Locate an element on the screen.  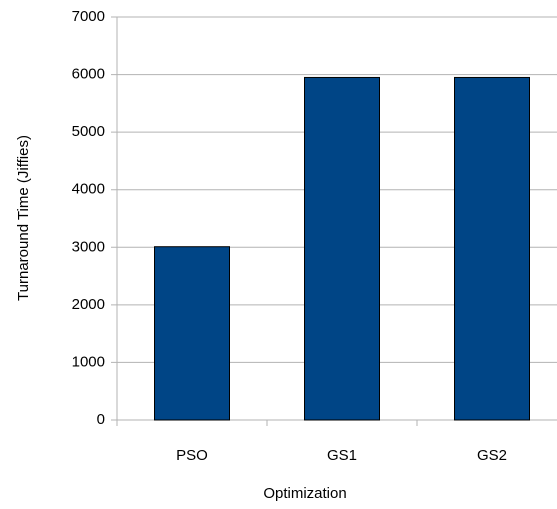
y-tick-label: 4000 is located at coordinates (88, 189).